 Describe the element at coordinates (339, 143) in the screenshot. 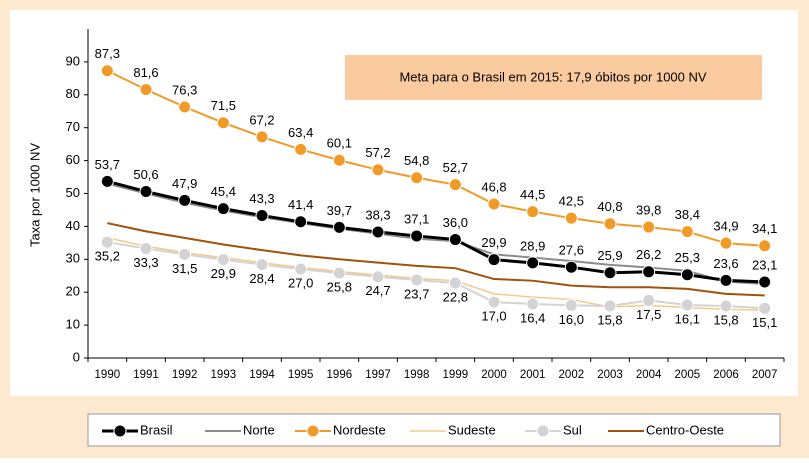

I see `data-label: 60,1` at that location.